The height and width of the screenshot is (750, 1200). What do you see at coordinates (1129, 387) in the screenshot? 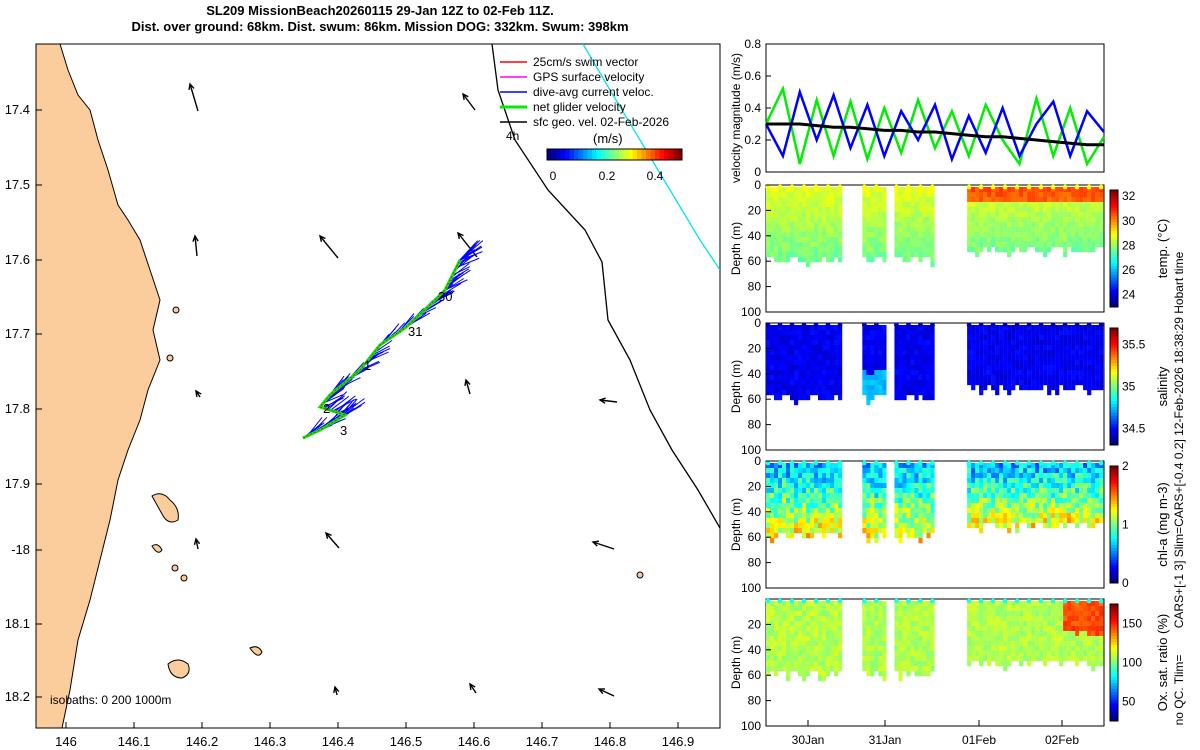
I see `colorbar-tick: 35` at bounding box center [1129, 387].